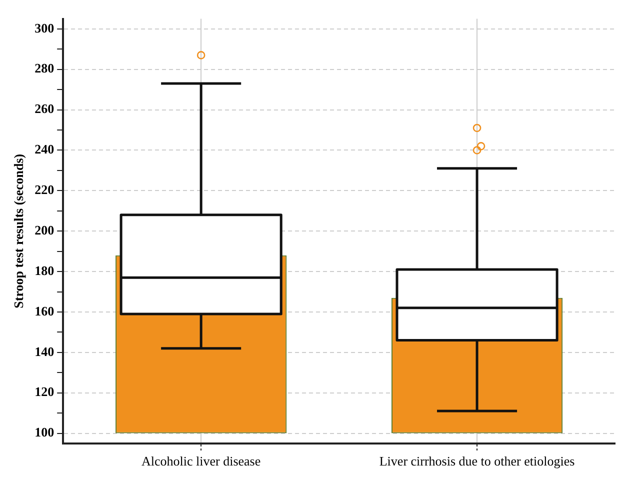 The width and height of the screenshot is (633, 481). What do you see at coordinates (44, 392) in the screenshot?
I see `y-tick-label: 120` at bounding box center [44, 392].